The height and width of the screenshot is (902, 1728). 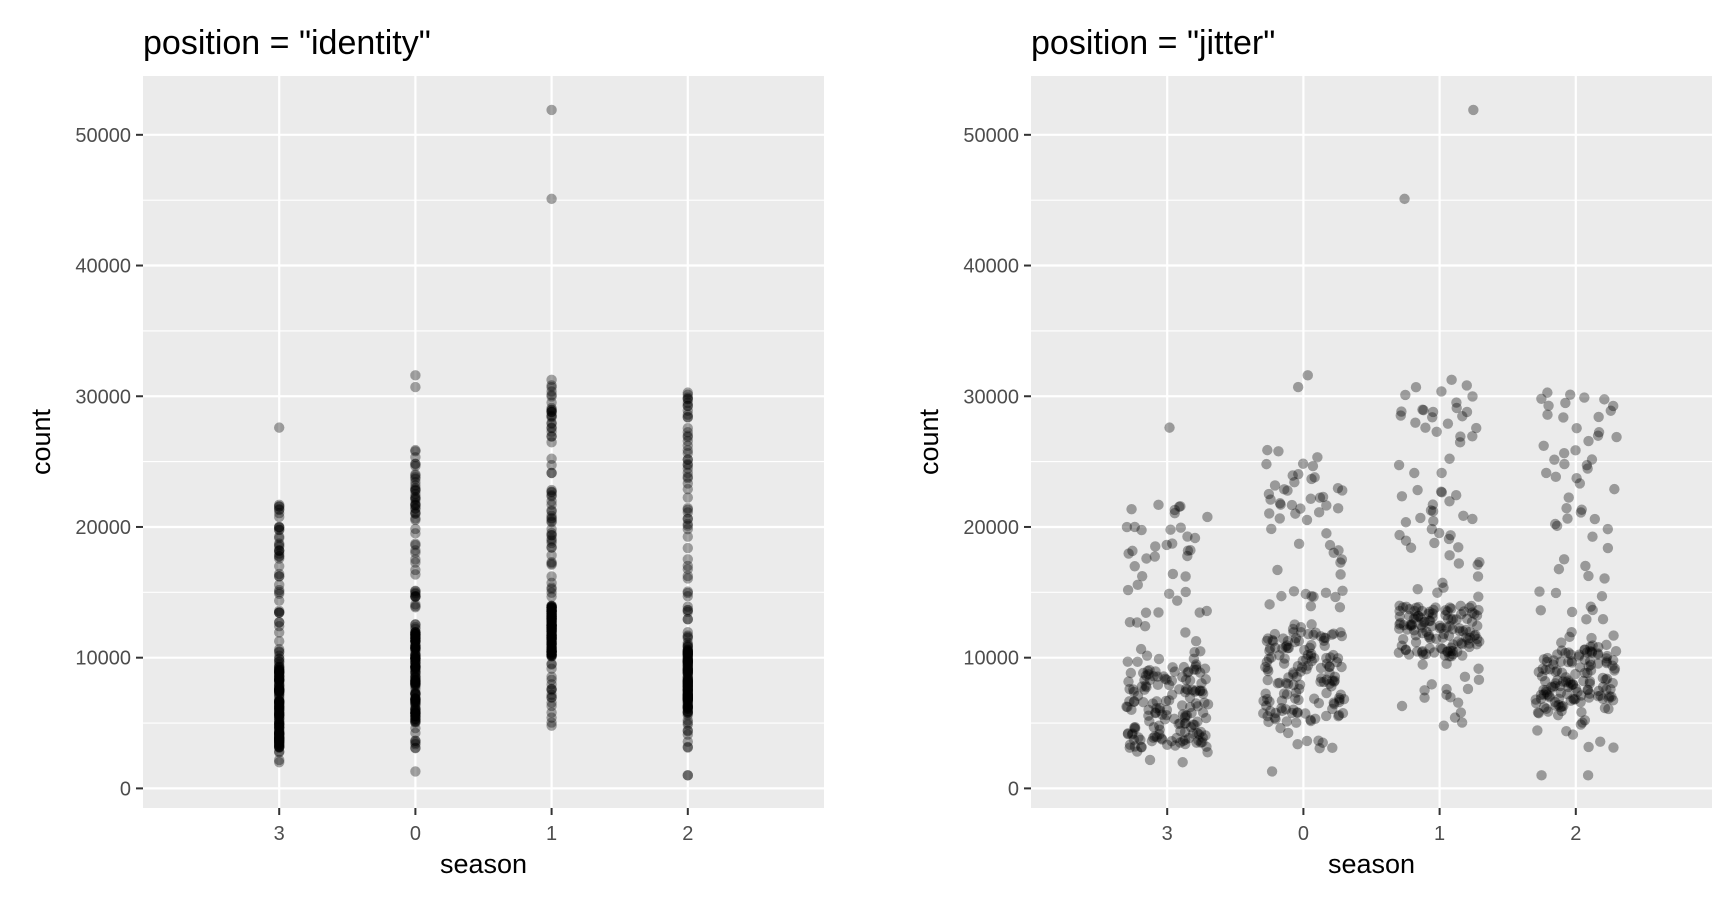 What do you see at coordinates (687, 834) in the screenshot?
I see `x-tick-label: 2` at bounding box center [687, 834].